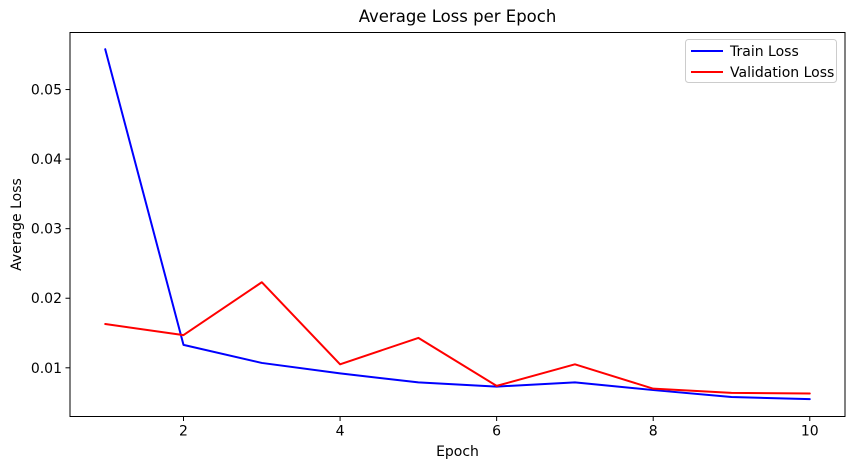  What do you see at coordinates (458, 16) in the screenshot?
I see `chart-title: Average Loss per Epoch` at bounding box center [458, 16].